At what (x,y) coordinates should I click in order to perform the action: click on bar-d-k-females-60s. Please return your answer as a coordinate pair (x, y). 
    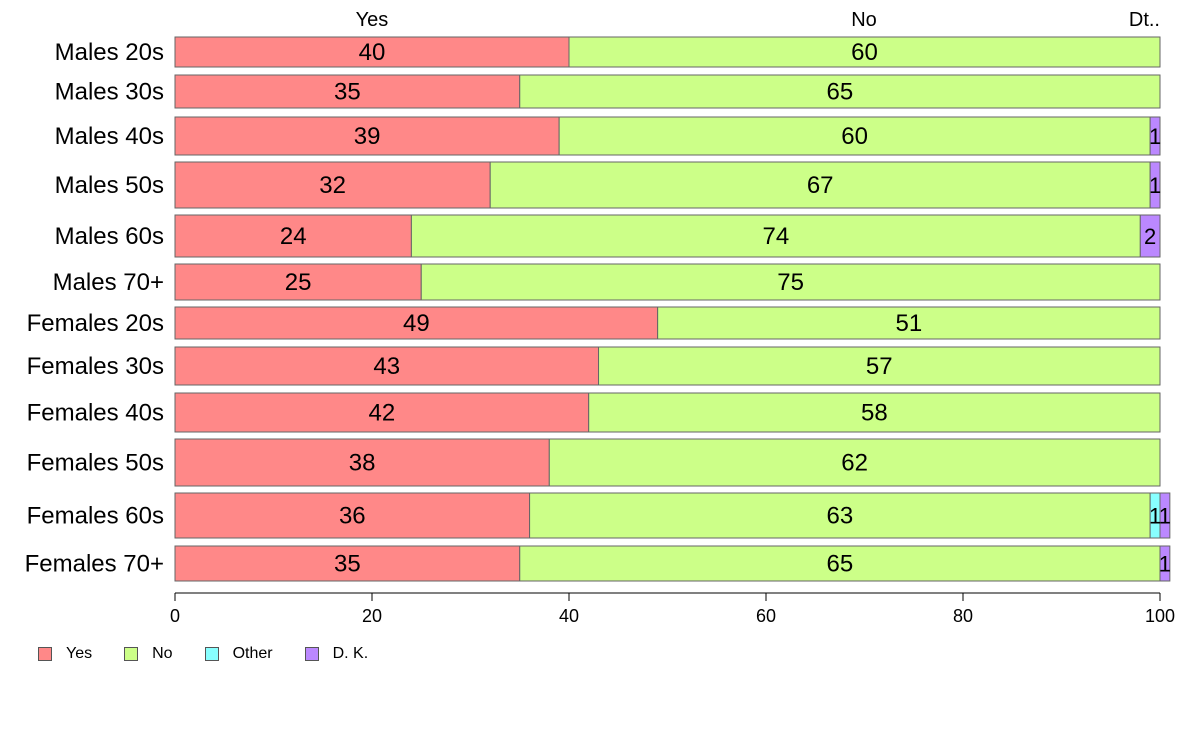
    Looking at the image, I should click on (1165, 515).